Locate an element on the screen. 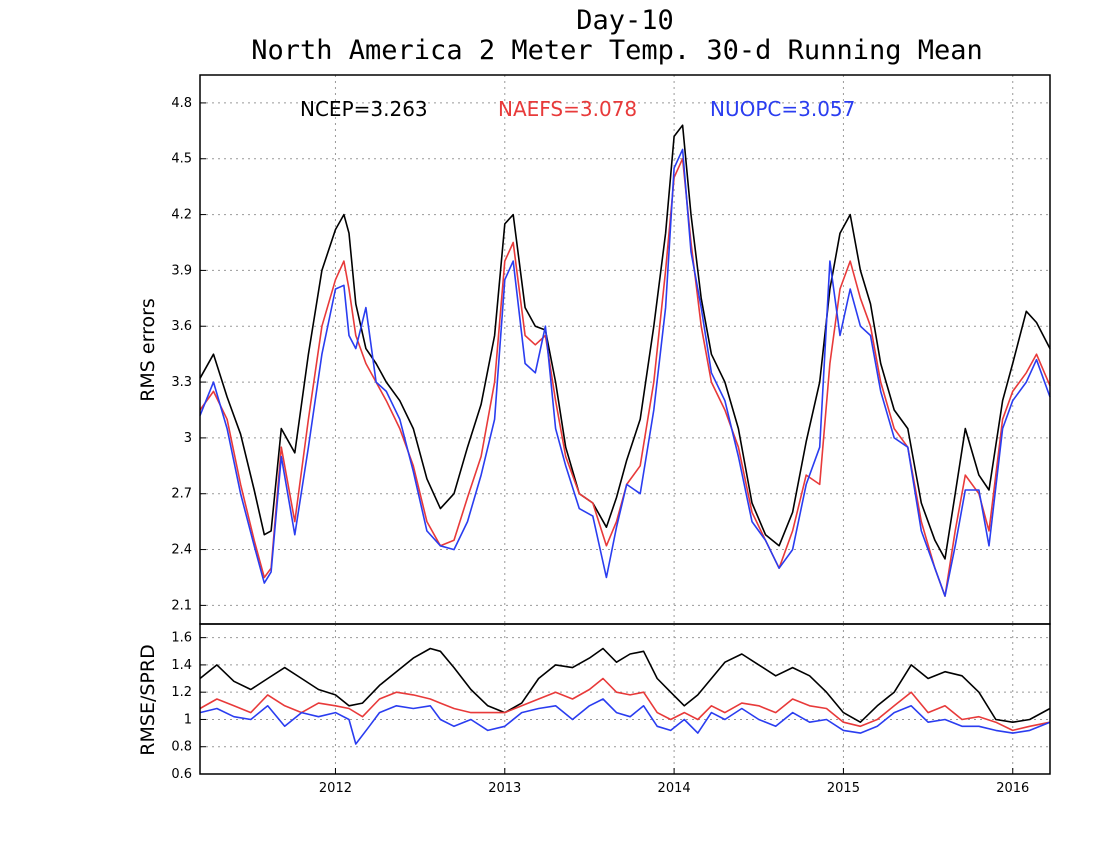  ratio-series-ncep is located at coordinates (625, 685).